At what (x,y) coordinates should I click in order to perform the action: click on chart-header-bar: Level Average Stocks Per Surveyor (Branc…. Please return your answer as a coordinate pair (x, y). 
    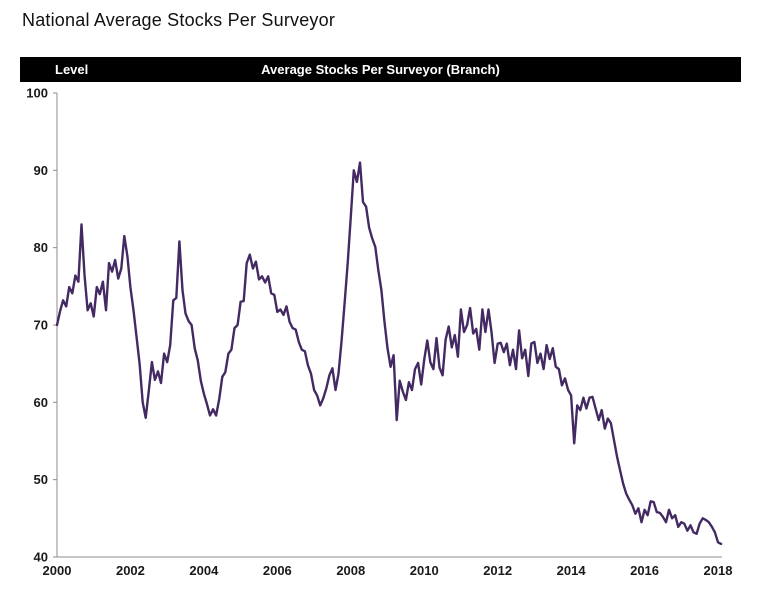
    Looking at the image, I should click on (380, 69).